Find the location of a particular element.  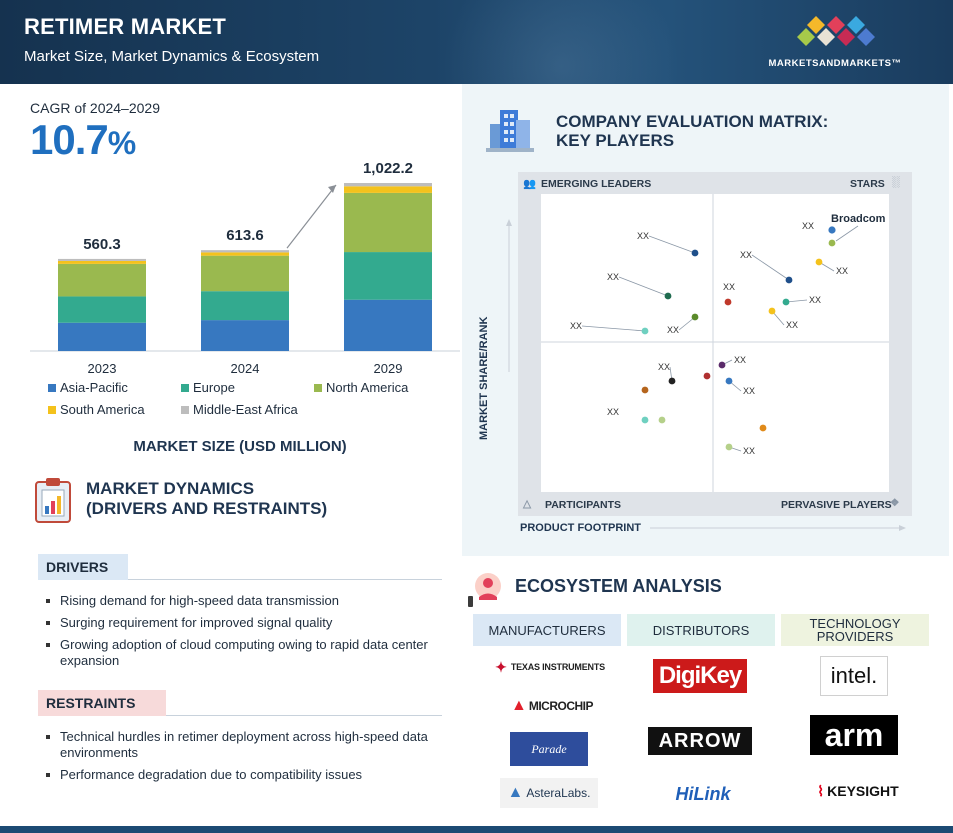

ecosystem-title: ECOSYSTEM ANALYSIS is located at coordinates (618, 586).